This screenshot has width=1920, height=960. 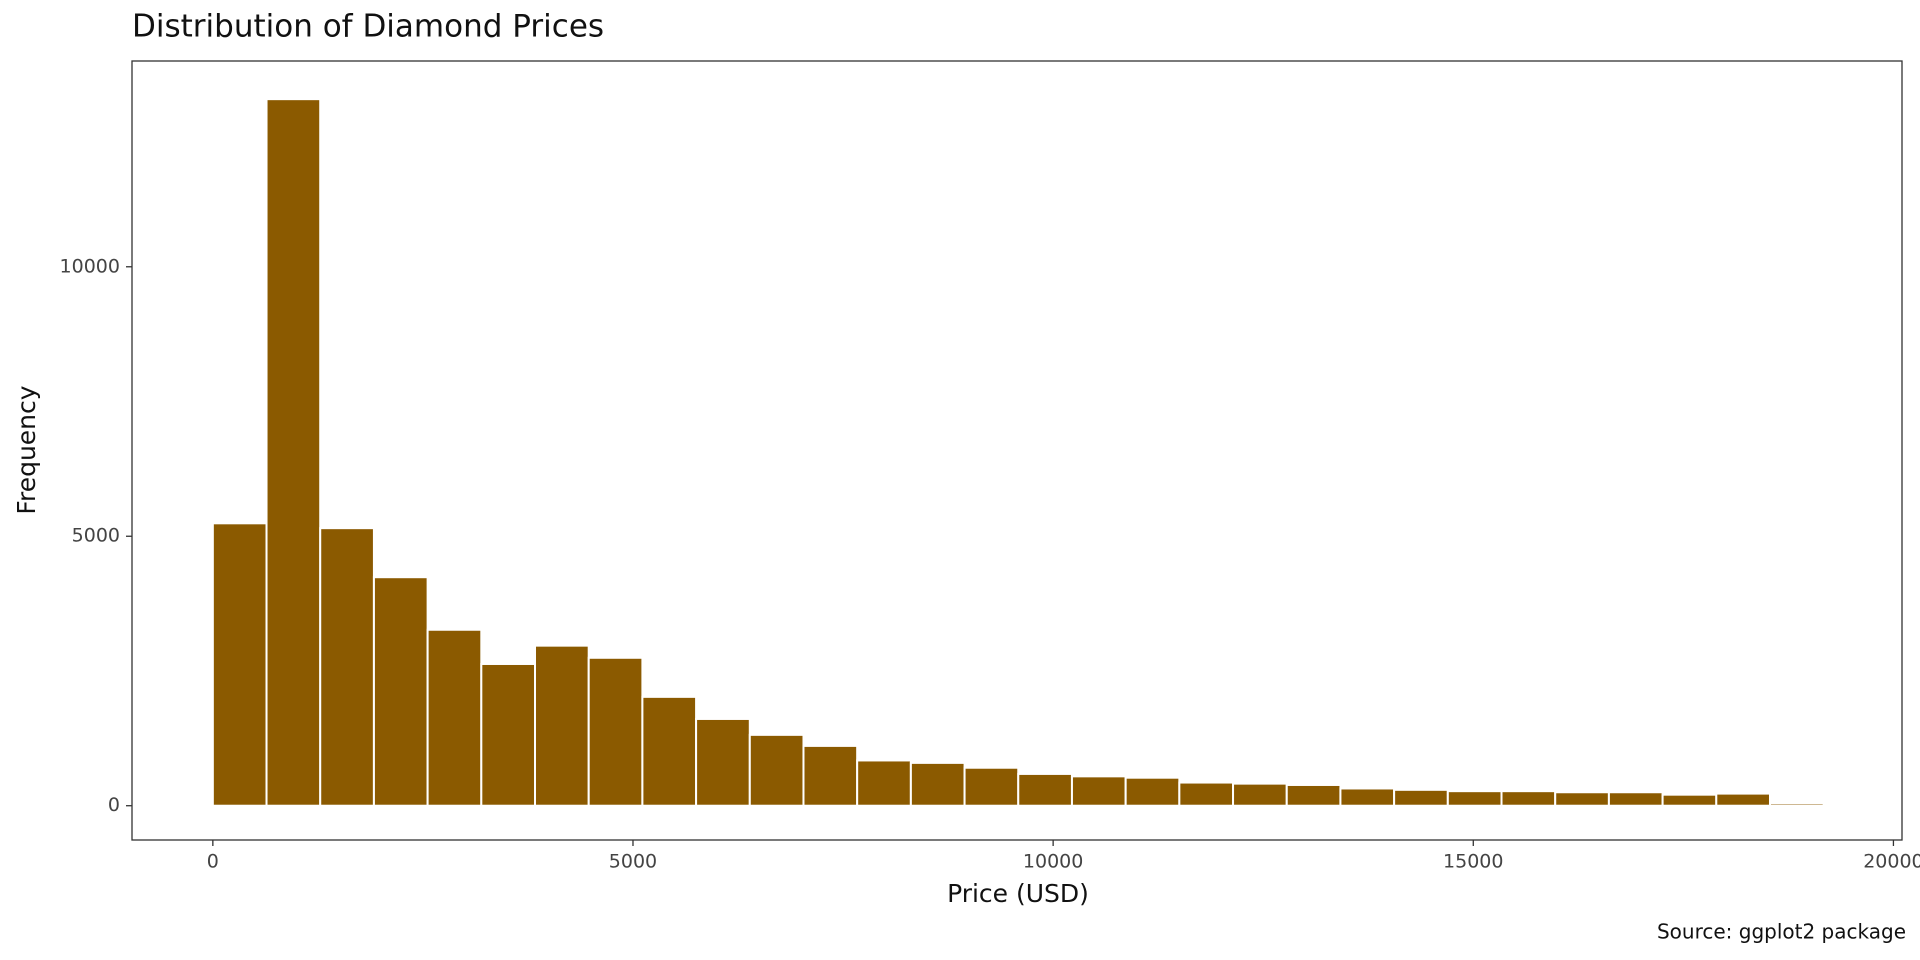 I want to click on chart-title: Distribution of Diamond Prices, so click(x=368, y=27).